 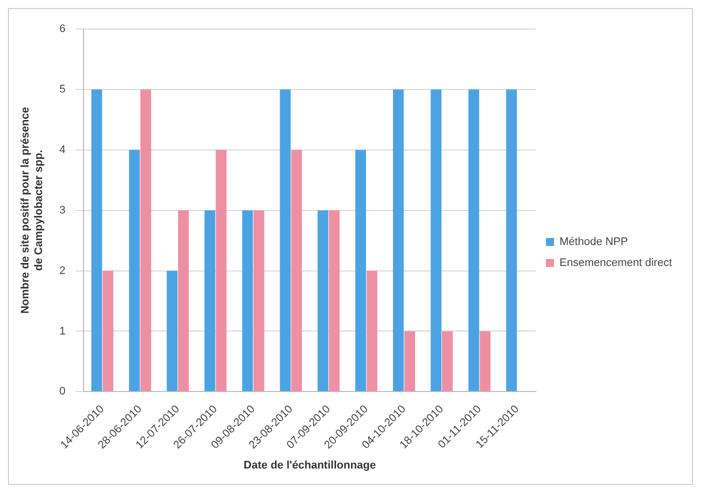 I want to click on y-tick-label: 0, so click(x=62, y=392).